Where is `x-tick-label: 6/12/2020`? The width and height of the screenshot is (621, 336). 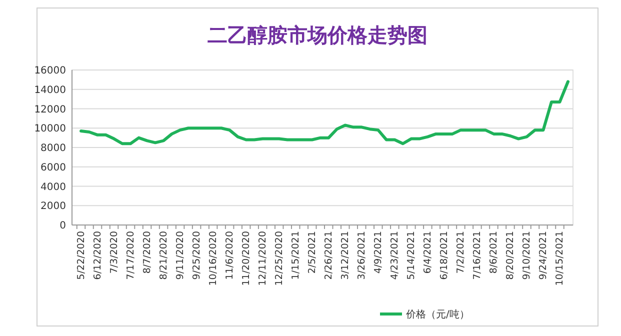
x-tick-label: 6/12/2020 is located at coordinates (98, 255).